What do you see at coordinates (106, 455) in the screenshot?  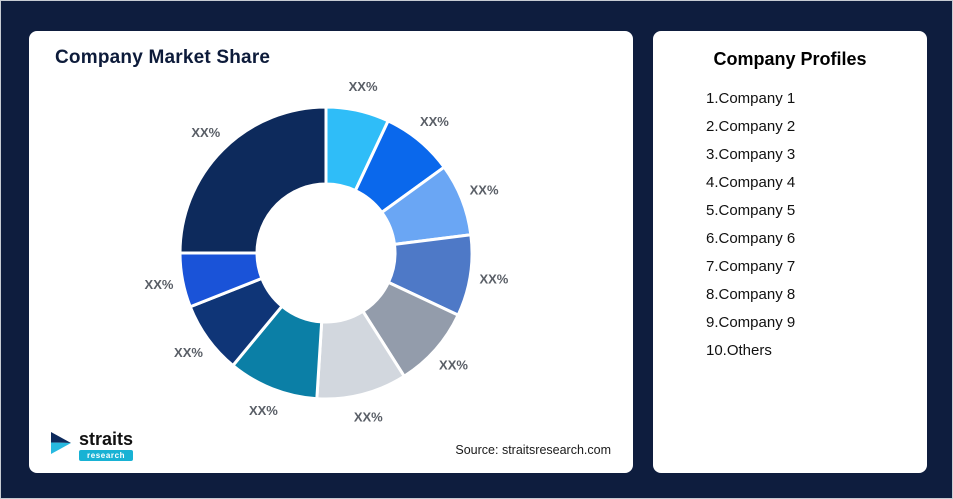 I see `logo-subbrand-badge: research` at bounding box center [106, 455].